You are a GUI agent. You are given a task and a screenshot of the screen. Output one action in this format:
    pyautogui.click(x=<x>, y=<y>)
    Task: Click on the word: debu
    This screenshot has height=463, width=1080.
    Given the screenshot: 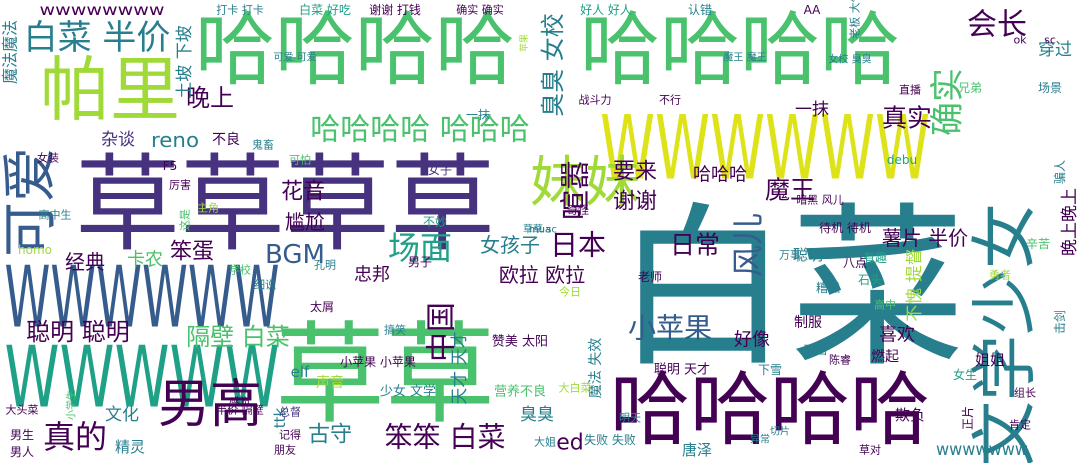 What is the action you would take?
    pyautogui.click(x=902, y=160)
    